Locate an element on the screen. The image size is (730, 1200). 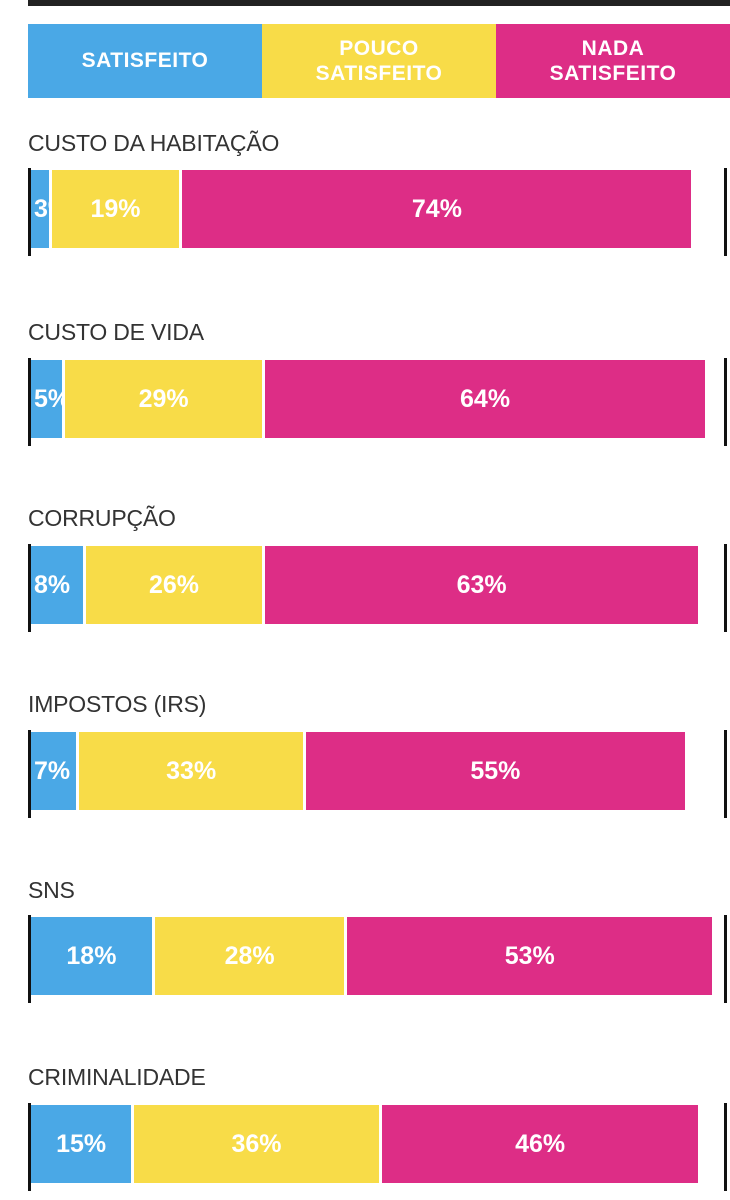
bar-segment: 36% is located at coordinates (256, 1144).